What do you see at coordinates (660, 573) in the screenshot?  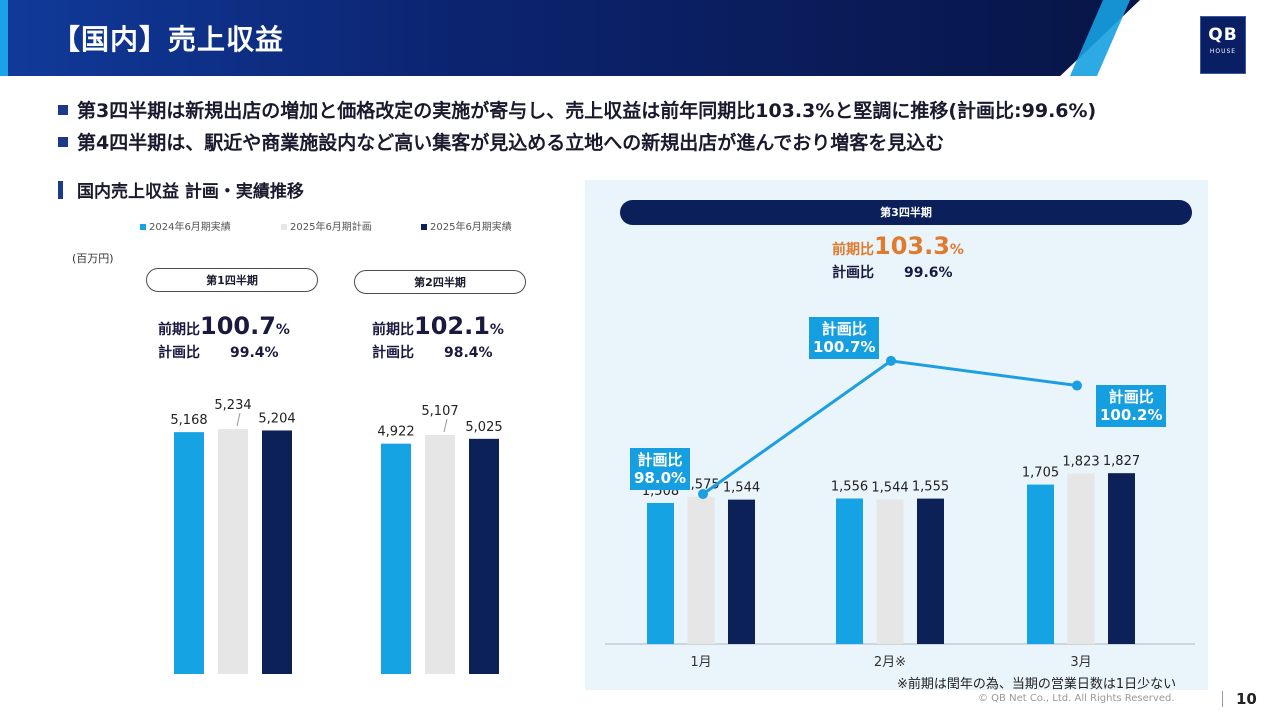 I see `bar-1月-series-1` at bounding box center [660, 573].